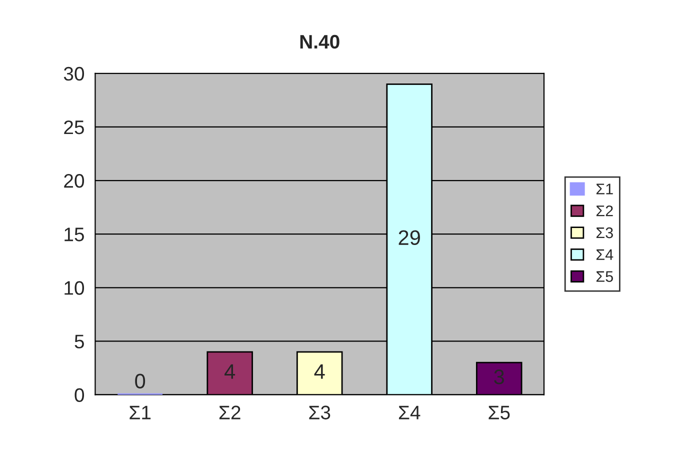 Image resolution: width=680 pixels, height=459 pixels. What do you see at coordinates (409, 413) in the screenshot?
I see `x-tick-label: Σ4` at bounding box center [409, 413].